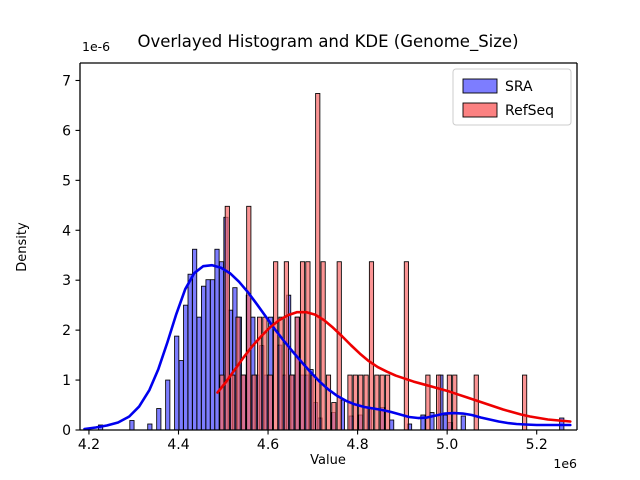  What do you see at coordinates (66, 181) in the screenshot?
I see `y-tick-label: 5` at bounding box center [66, 181].